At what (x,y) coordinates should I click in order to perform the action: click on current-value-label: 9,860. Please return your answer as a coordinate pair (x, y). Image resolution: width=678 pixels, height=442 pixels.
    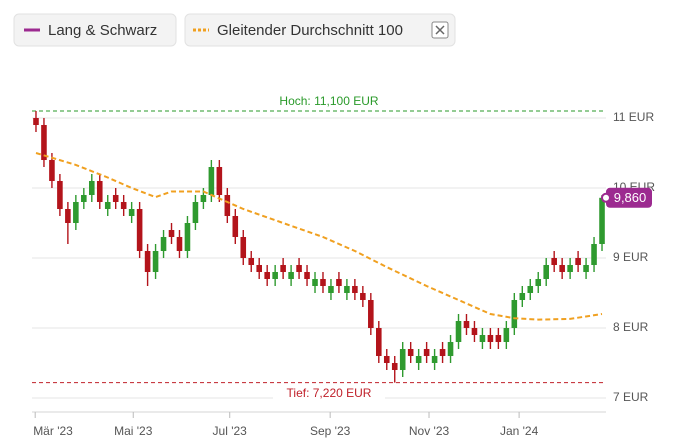
    Looking at the image, I should click on (630, 197).